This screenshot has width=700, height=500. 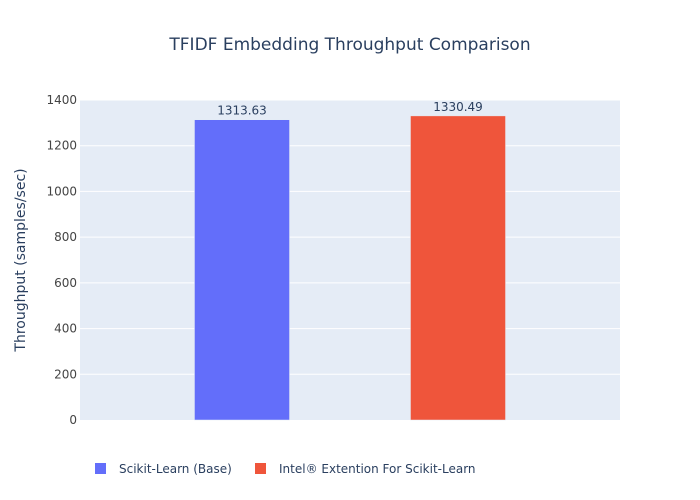 I want to click on legend-label: Intel® Extention For Scikit-Learn, so click(x=377, y=469).